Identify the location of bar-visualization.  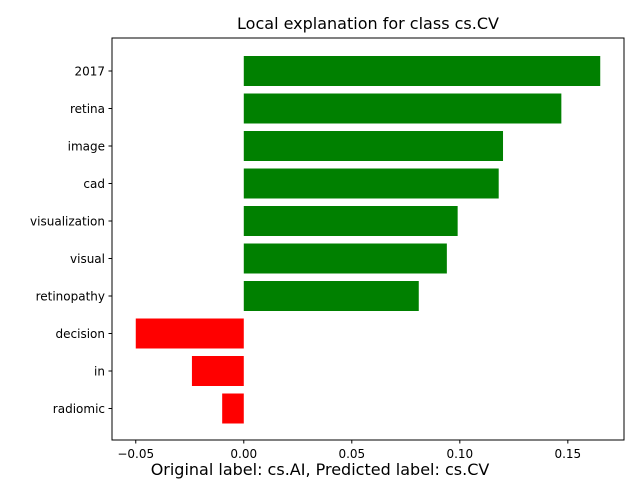
(350, 221).